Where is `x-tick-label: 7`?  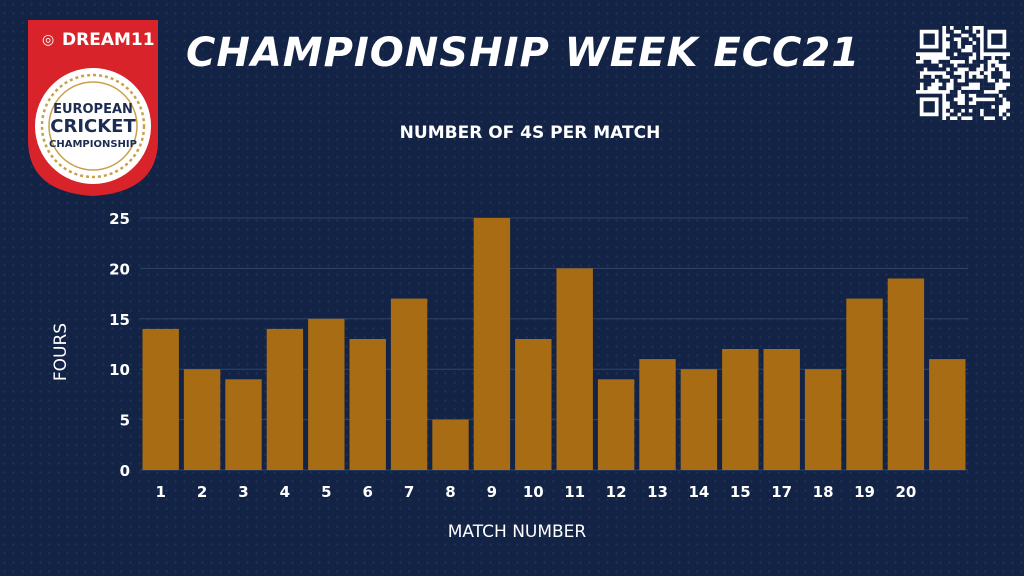 x-tick-label: 7 is located at coordinates (409, 492).